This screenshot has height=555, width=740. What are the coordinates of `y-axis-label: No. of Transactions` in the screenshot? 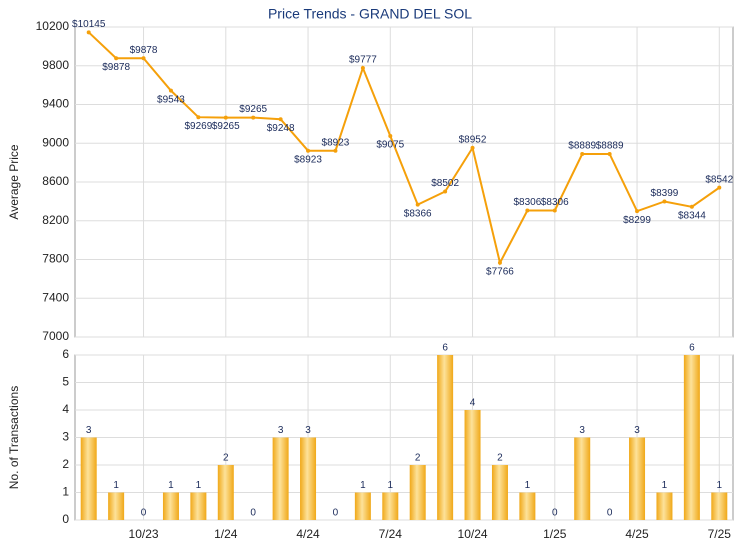 It's located at (14, 437).